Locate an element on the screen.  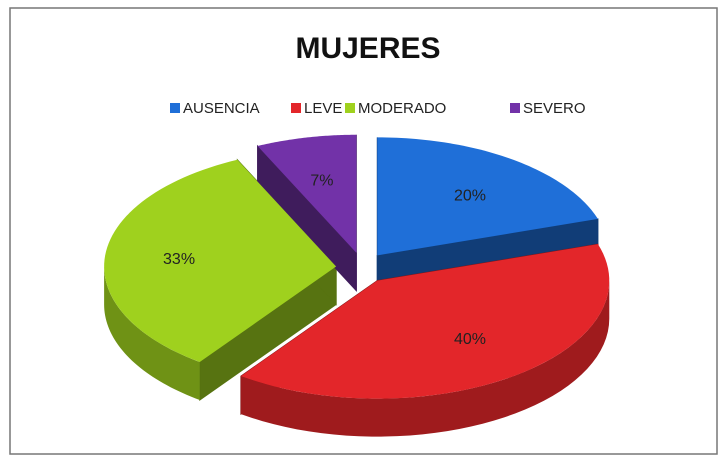
data-label: 20% is located at coordinates (470, 195).